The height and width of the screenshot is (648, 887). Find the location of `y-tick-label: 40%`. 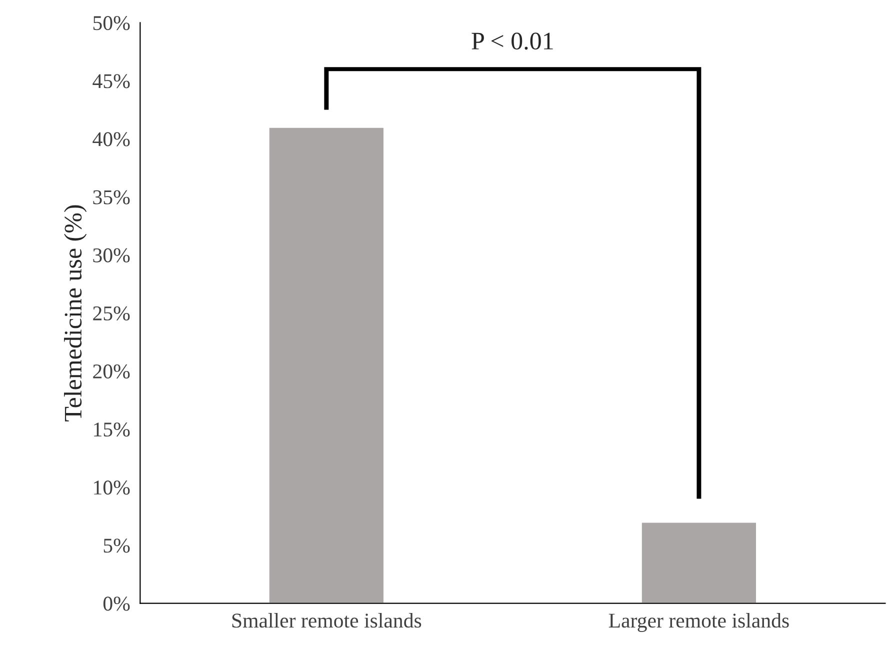

y-tick-label: 40% is located at coordinates (111, 139).